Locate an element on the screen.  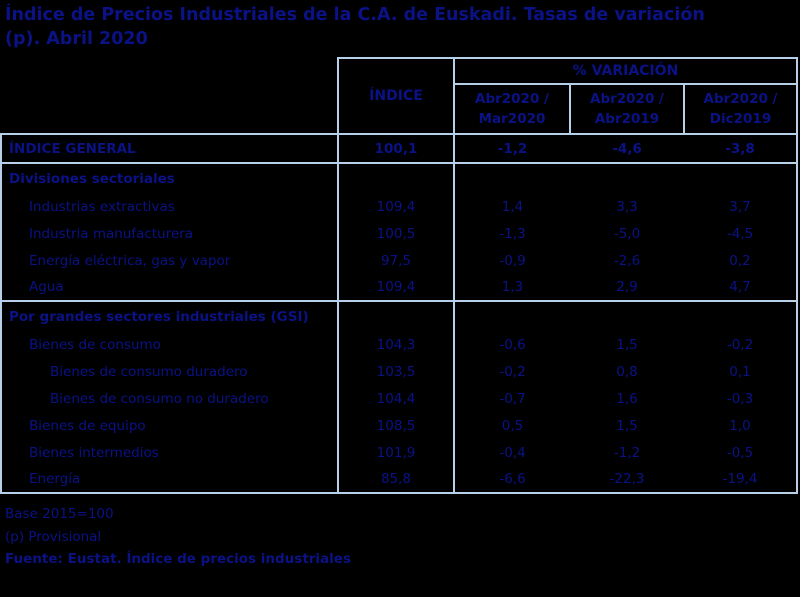
variation-value: 0,2 is located at coordinates (741, 260).